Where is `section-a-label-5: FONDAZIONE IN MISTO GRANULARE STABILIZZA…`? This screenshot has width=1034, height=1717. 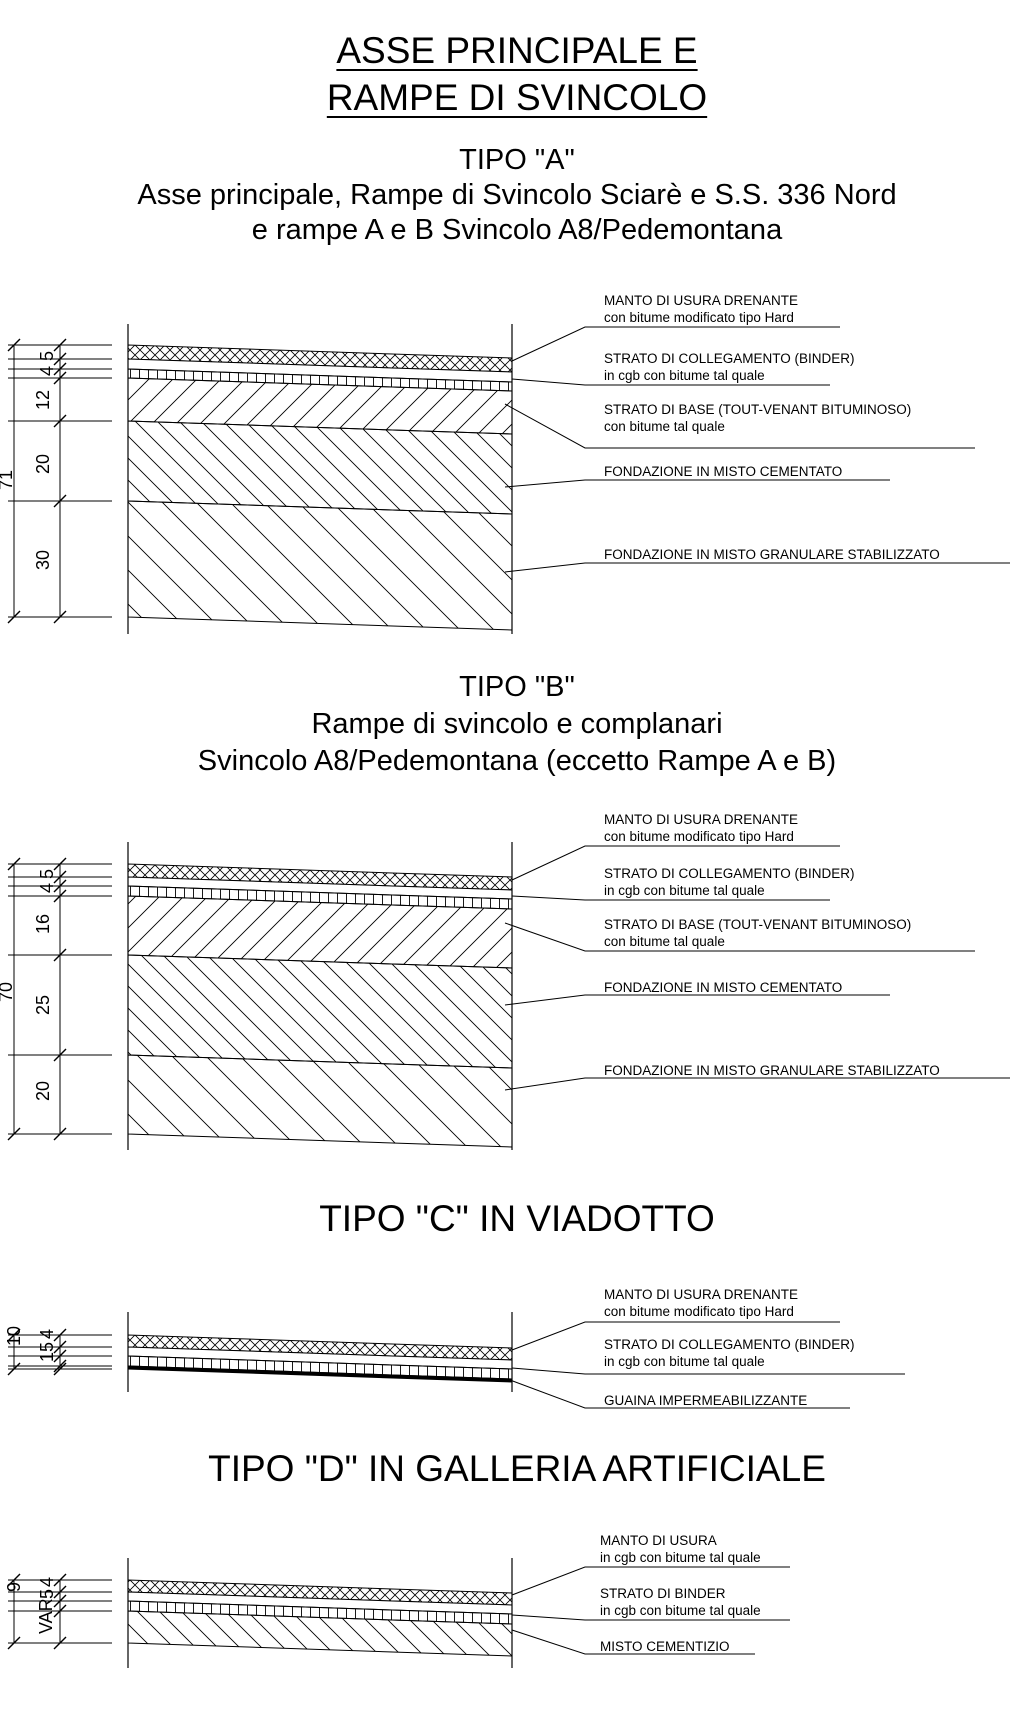
section-a-label-5: FONDAZIONE IN MISTO GRANULARE STABILIZZA… is located at coordinates (772, 554).